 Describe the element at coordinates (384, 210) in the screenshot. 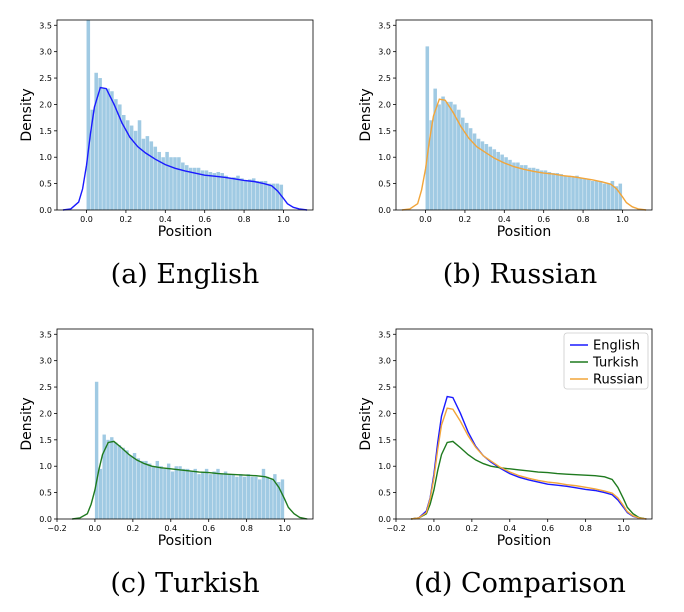

I see `y-tick-label: 0.0` at that location.